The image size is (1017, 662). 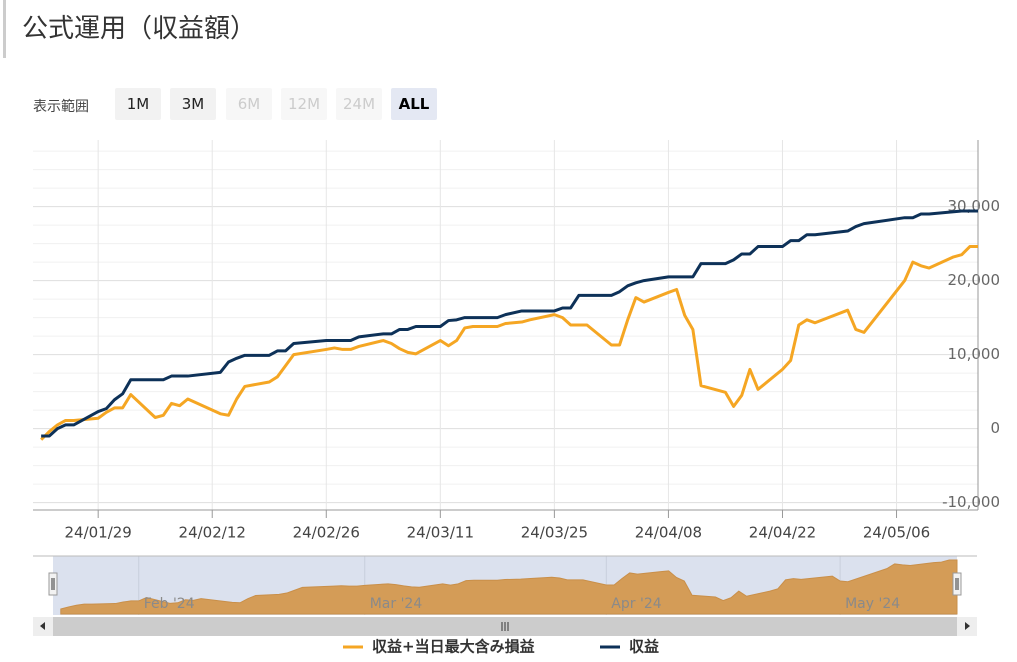 What do you see at coordinates (440, 533) in the screenshot?
I see `x-tick-label: 24/03/11` at bounding box center [440, 533].